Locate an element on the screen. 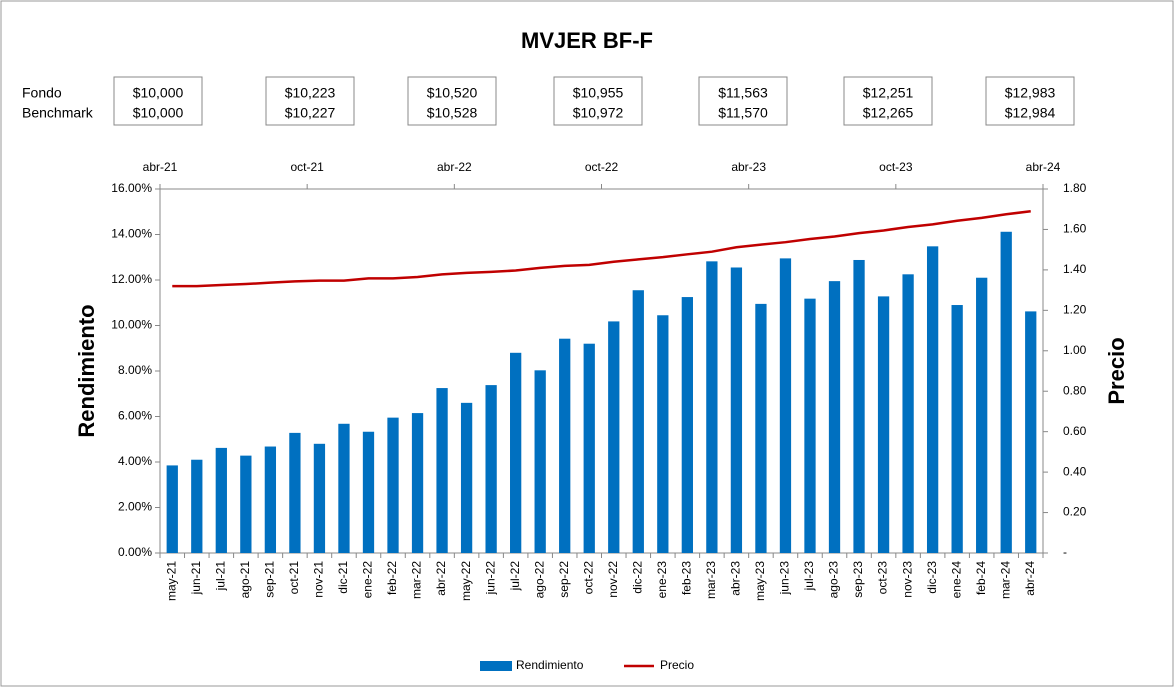  legend-label: Precio is located at coordinates (677, 665).